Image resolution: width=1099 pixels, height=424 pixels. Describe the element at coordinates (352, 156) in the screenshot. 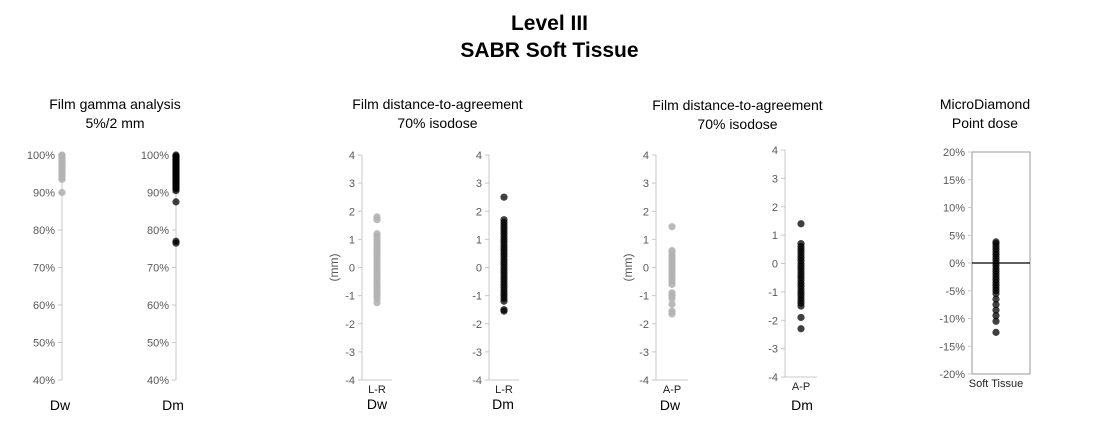

I see `dta-lr-dw-tick-label: 4` at that location.